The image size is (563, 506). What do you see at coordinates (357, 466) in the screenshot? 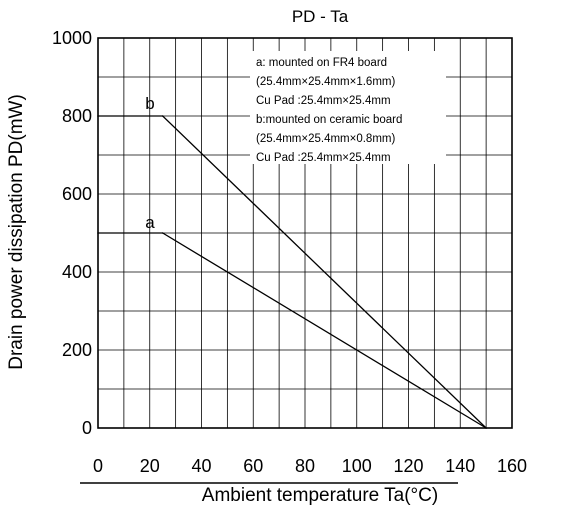
I see `x-tick-label: 100` at bounding box center [357, 466].